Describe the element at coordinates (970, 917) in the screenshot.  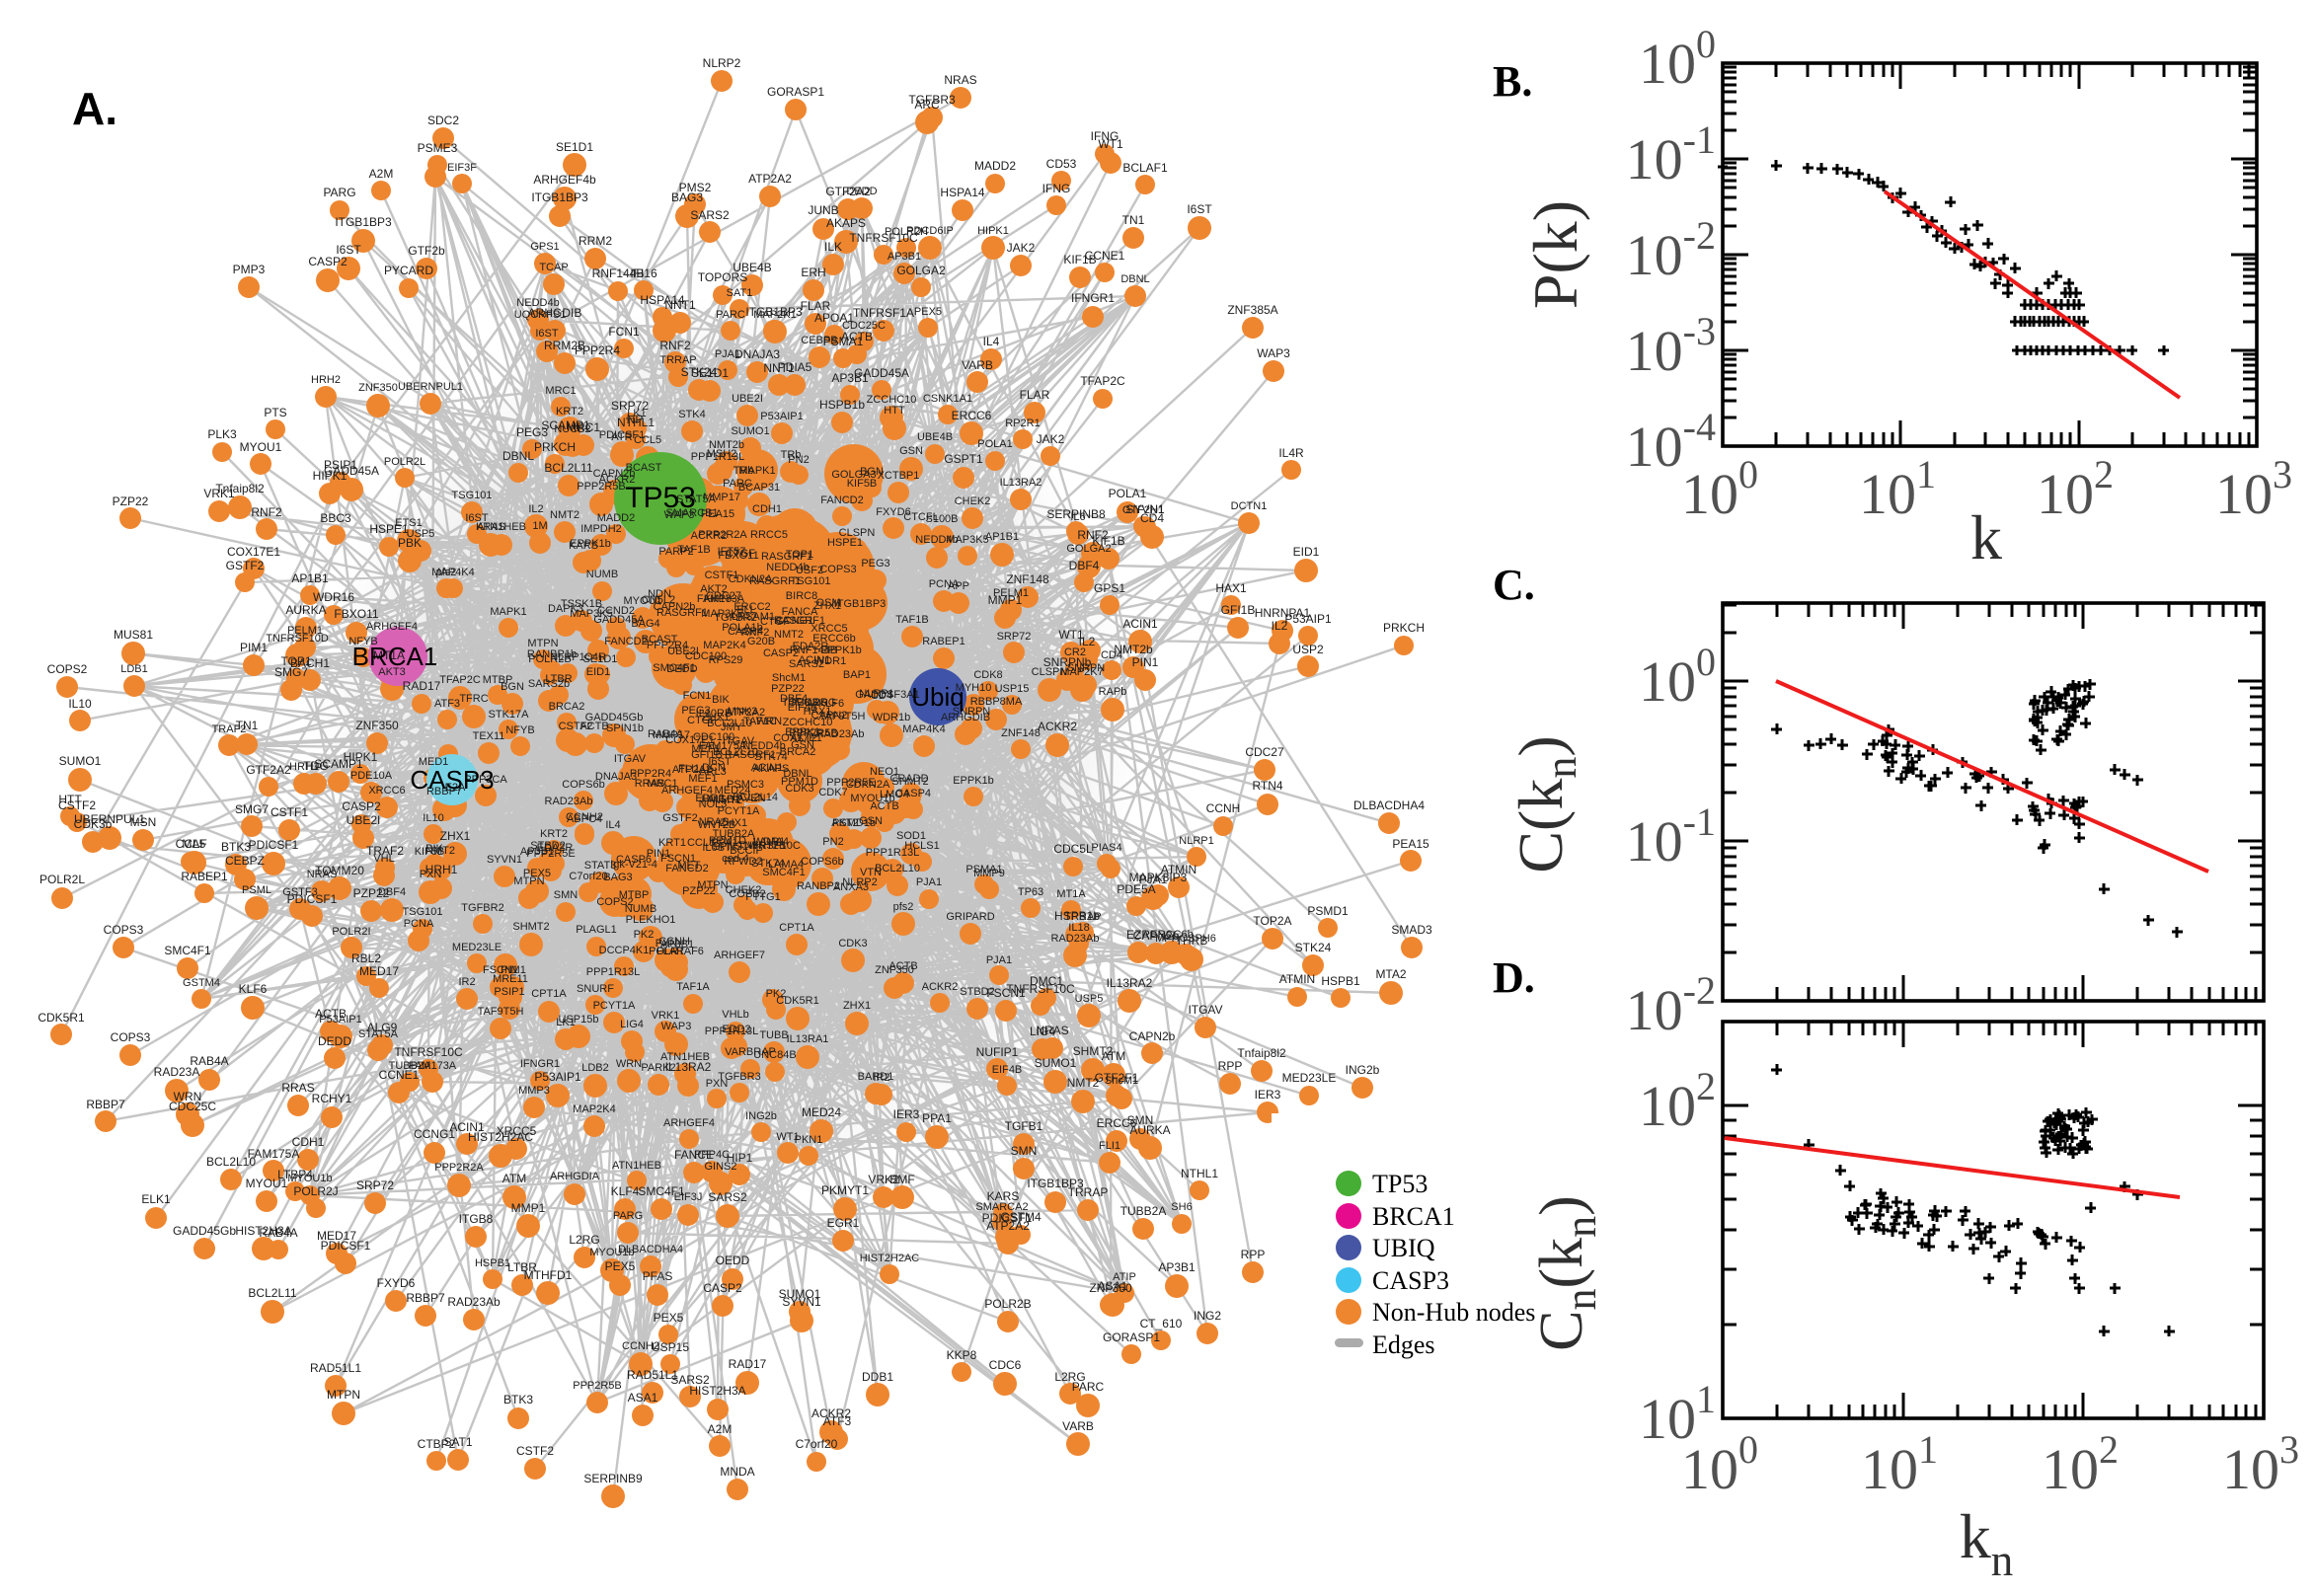
I see `svg-text: GRIPARD` at that location.